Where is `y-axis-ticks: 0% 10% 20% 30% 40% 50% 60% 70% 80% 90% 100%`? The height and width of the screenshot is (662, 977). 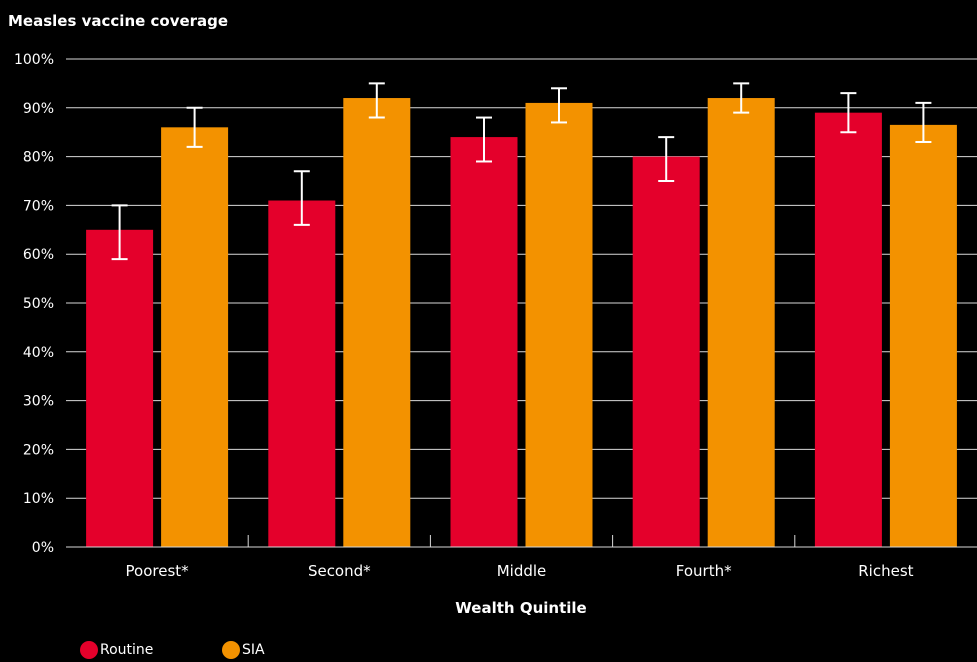 y-axis-ticks: 0% 10% 20% 30% 40% 50% 60% 70% 80% 90% 100% is located at coordinates (34, 304).